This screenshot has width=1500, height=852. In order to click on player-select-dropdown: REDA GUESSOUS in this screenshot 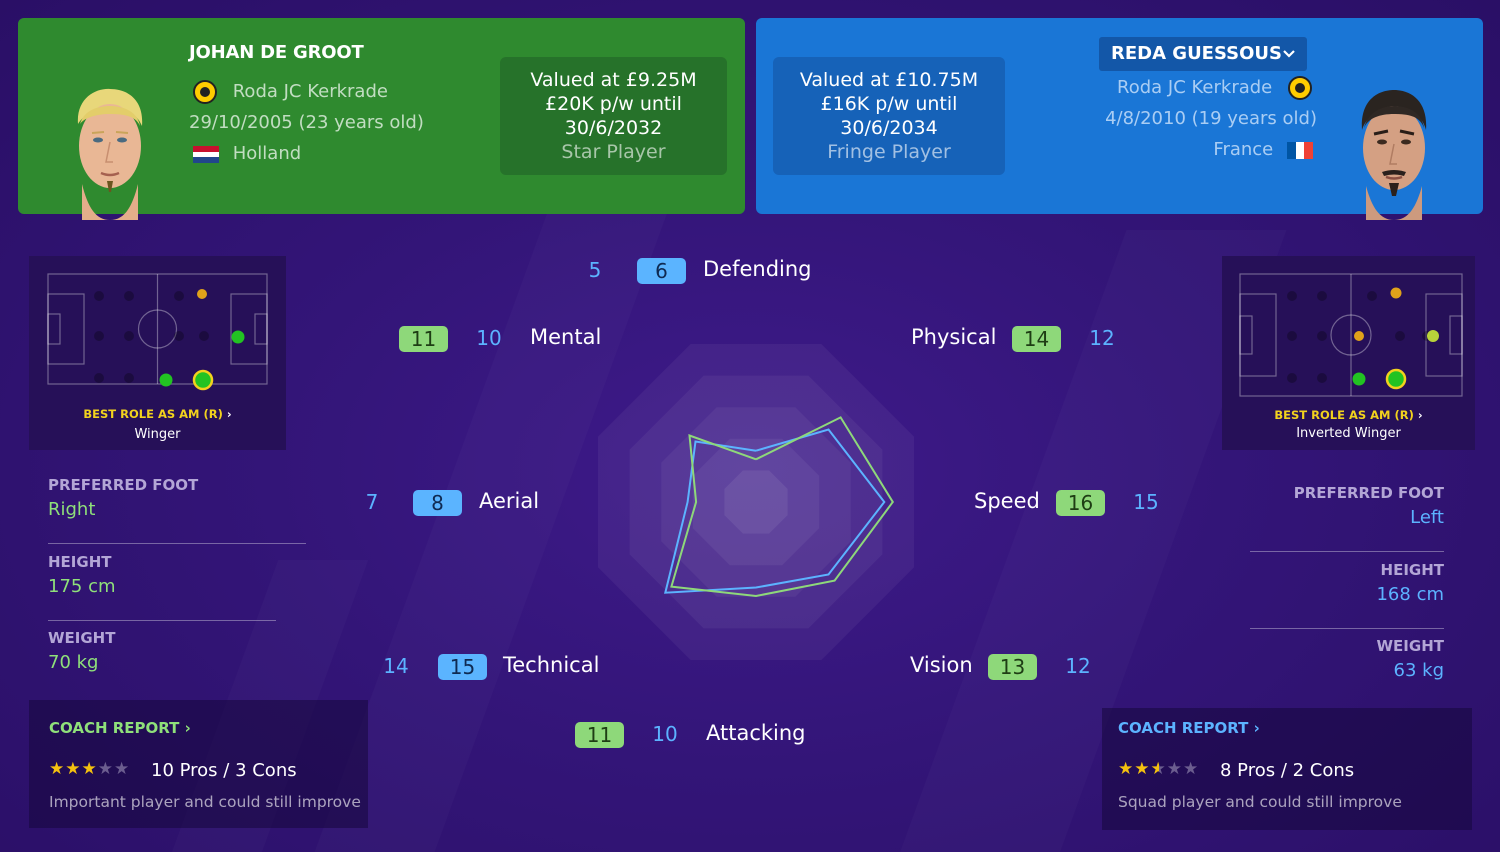, I will do `click(1203, 54)`.